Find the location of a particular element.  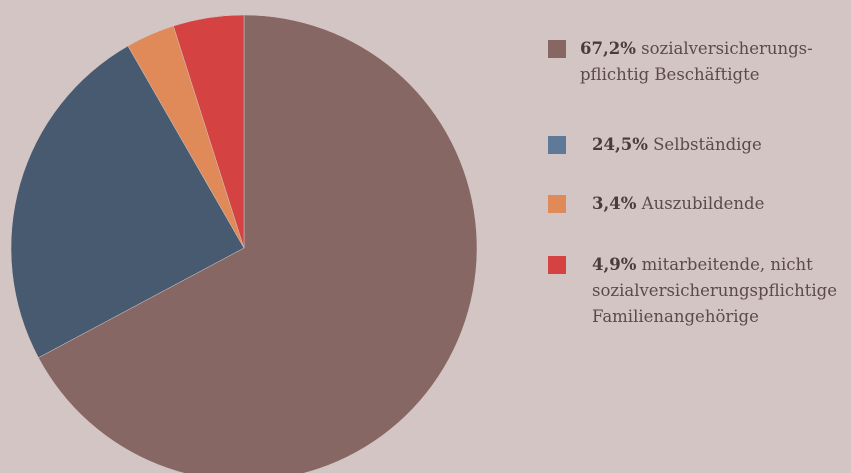

legend-pct: 24,5 is located at coordinates (612, 144).